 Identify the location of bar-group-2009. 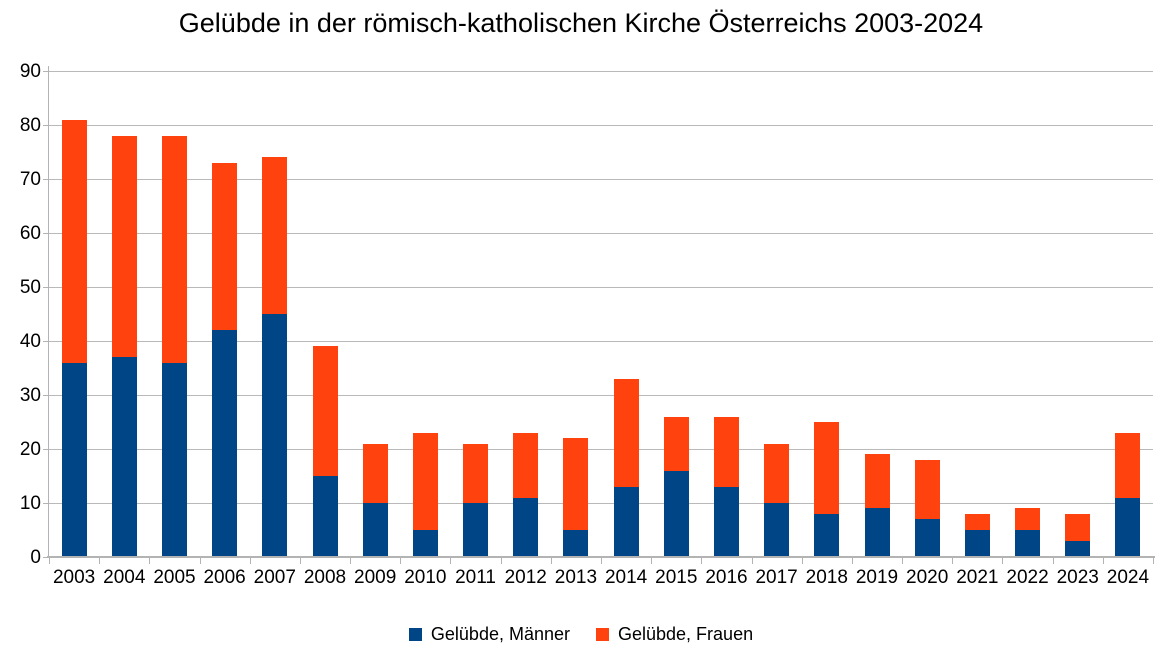
(375, 500).